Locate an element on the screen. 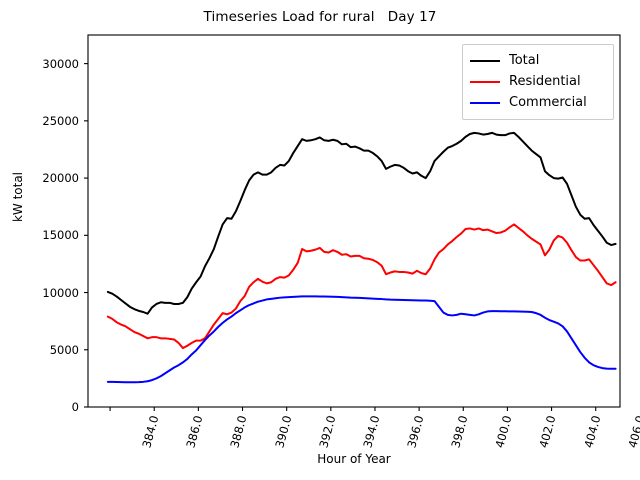 The image size is (640, 480). chart-legend: Total Residential Commercial is located at coordinates (538, 82).